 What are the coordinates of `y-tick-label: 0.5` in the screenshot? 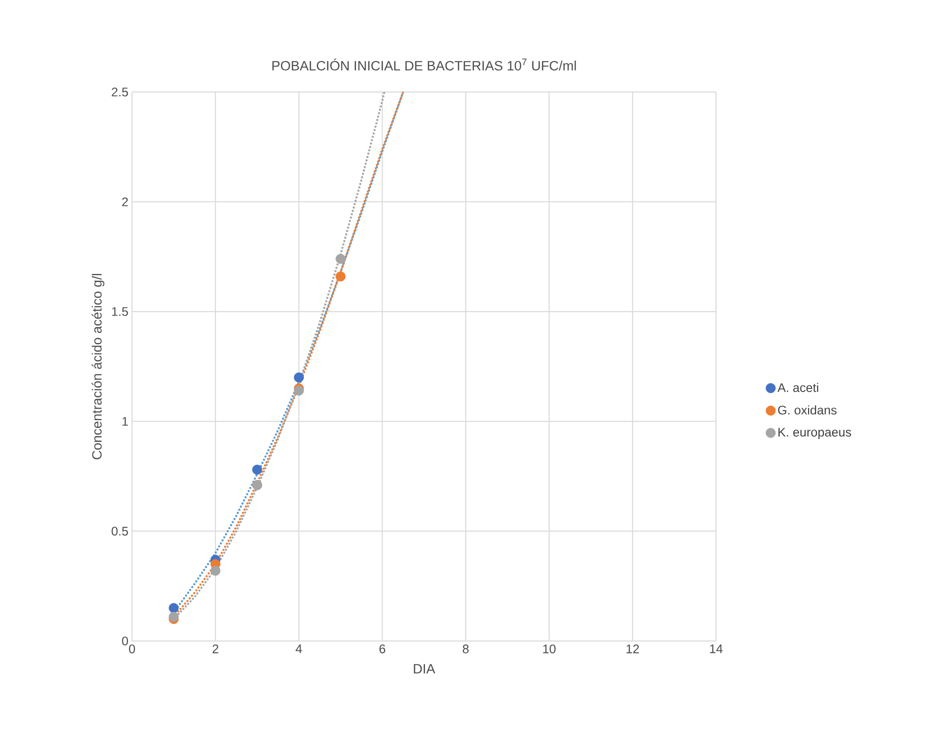 It's located at (120, 531).